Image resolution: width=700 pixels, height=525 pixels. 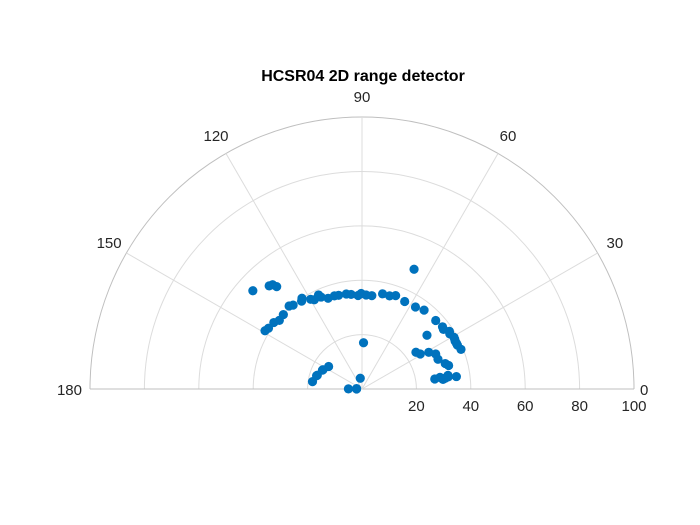 What do you see at coordinates (416, 406) in the screenshot?
I see `radius-tick-label: 20` at bounding box center [416, 406].